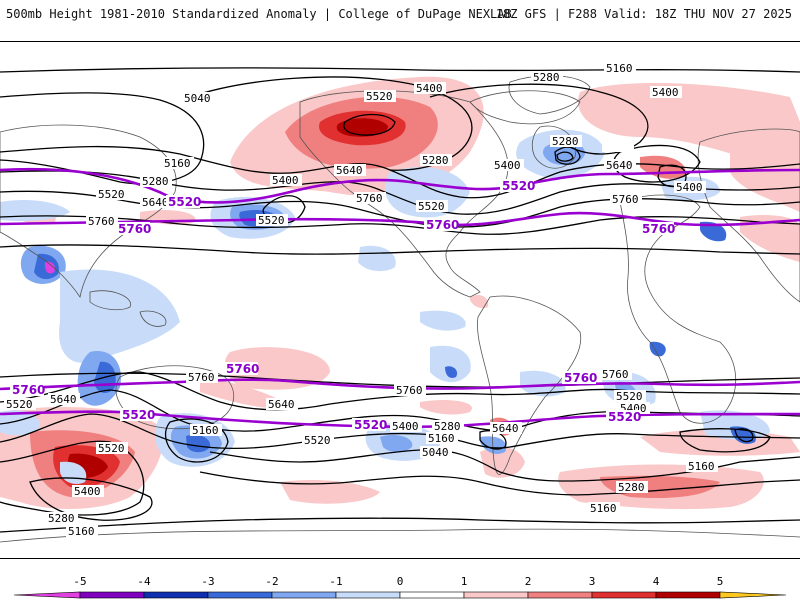  I want to click on colorbar-tick-label: 0, so click(400, 581).